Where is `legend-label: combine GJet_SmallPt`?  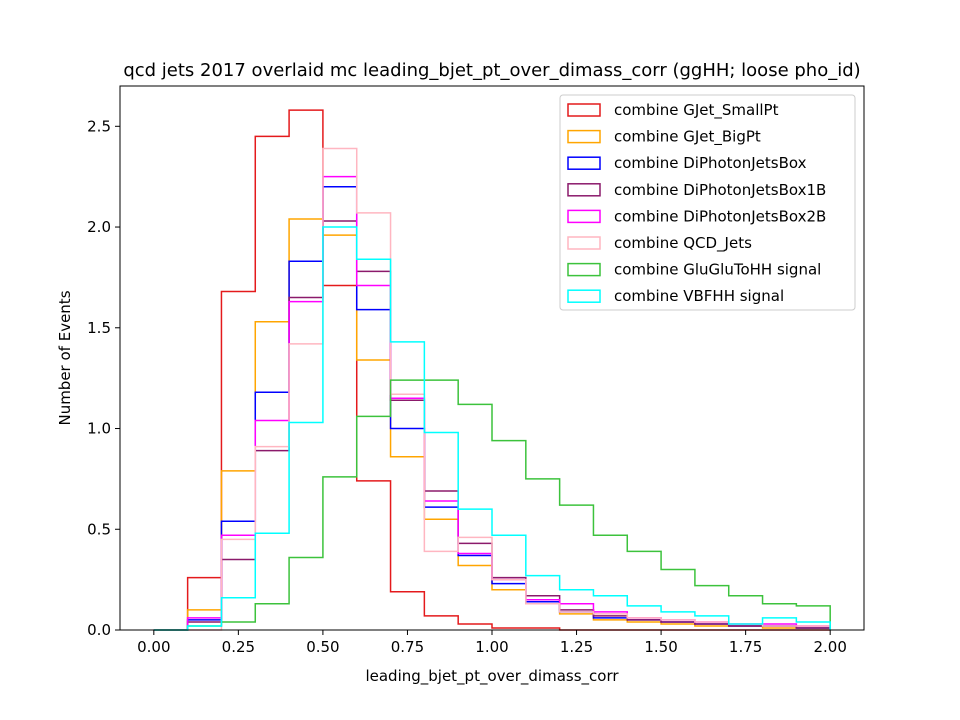
legend-label: combine GJet_SmallPt is located at coordinates (696, 110).